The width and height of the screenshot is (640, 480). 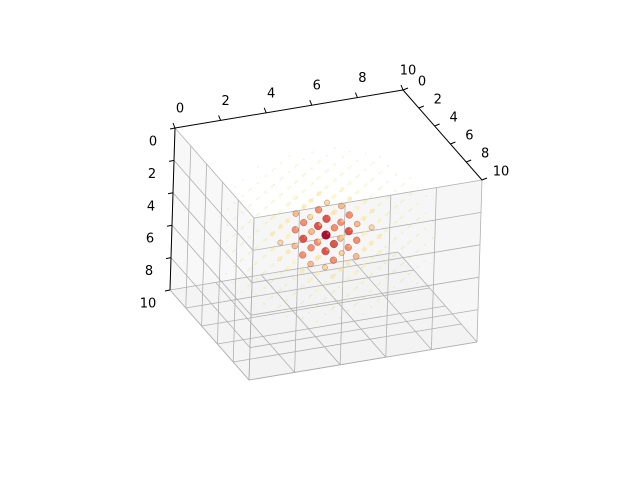 What do you see at coordinates (172, 209) in the screenshot?
I see `z-axis-line` at bounding box center [172, 209].